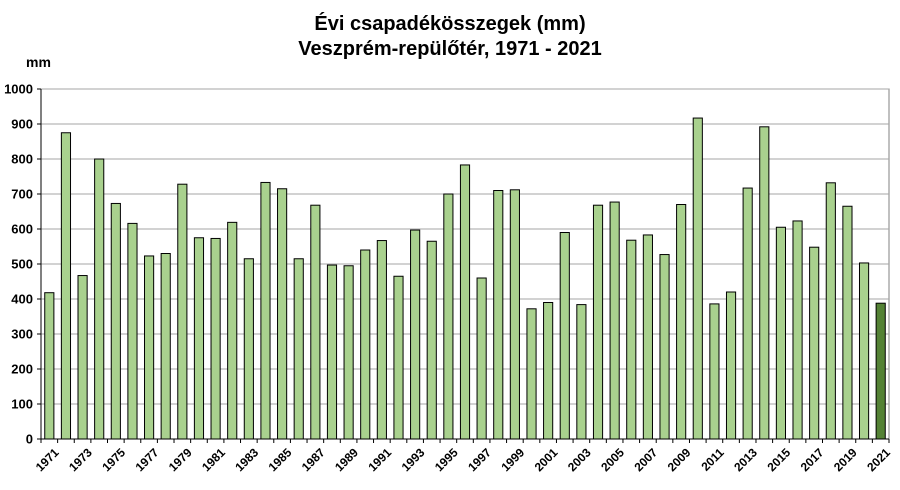  I want to click on bar-2011, so click(714, 371).